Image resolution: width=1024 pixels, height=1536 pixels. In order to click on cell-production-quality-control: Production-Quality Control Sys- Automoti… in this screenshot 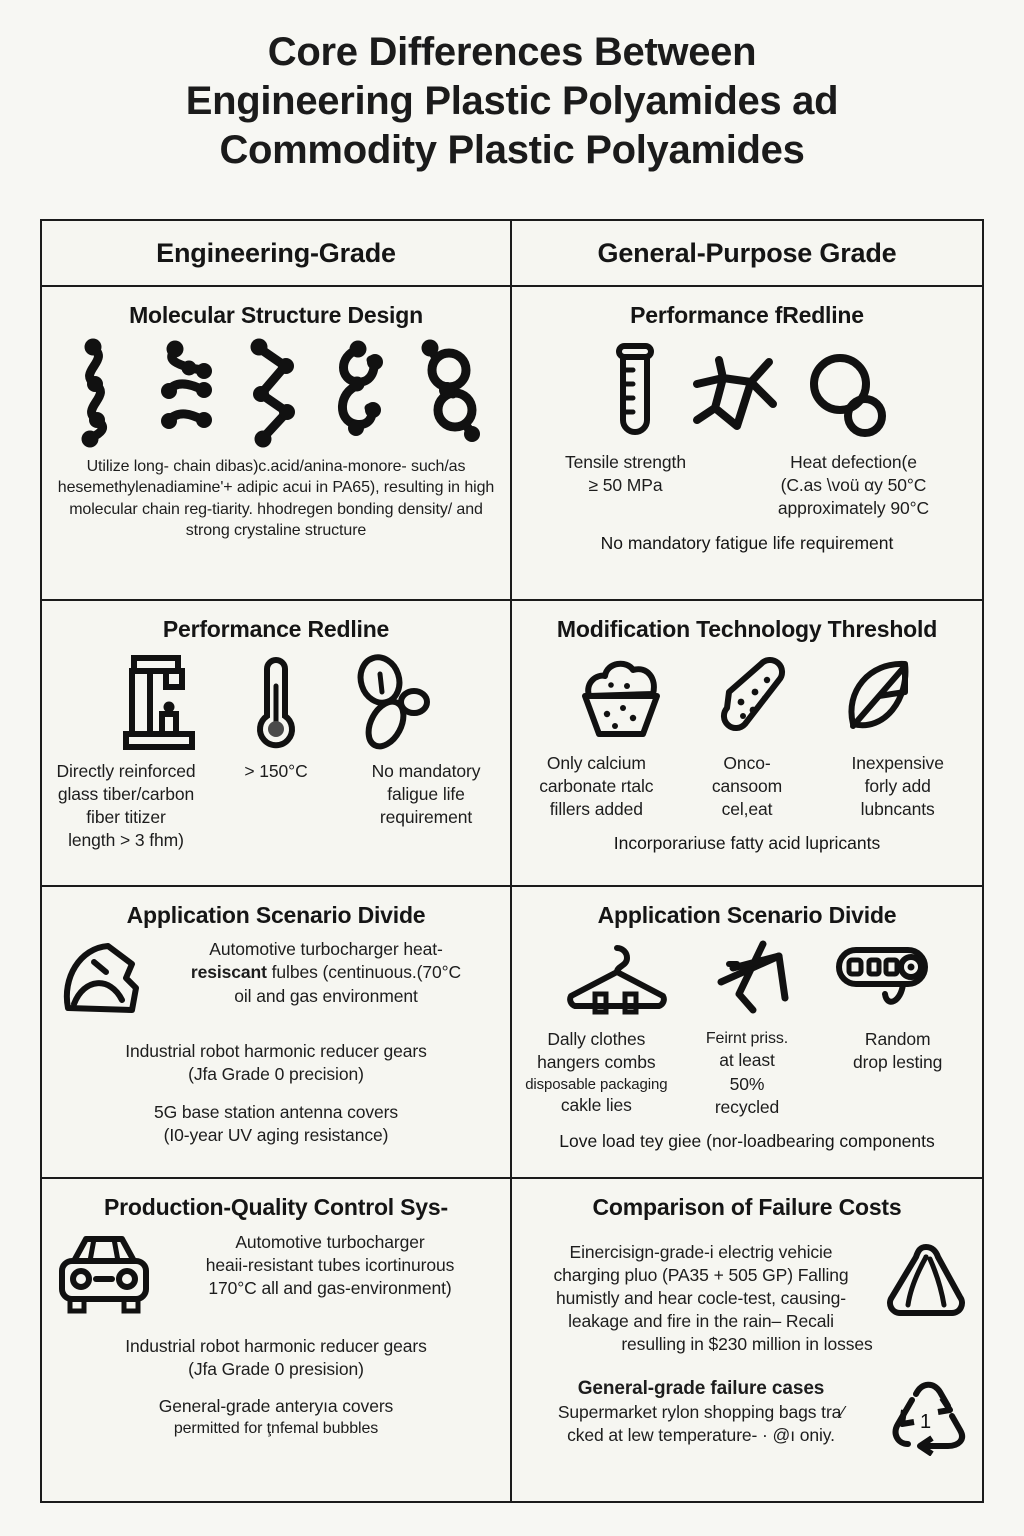, I will do `click(277, 1340)`.